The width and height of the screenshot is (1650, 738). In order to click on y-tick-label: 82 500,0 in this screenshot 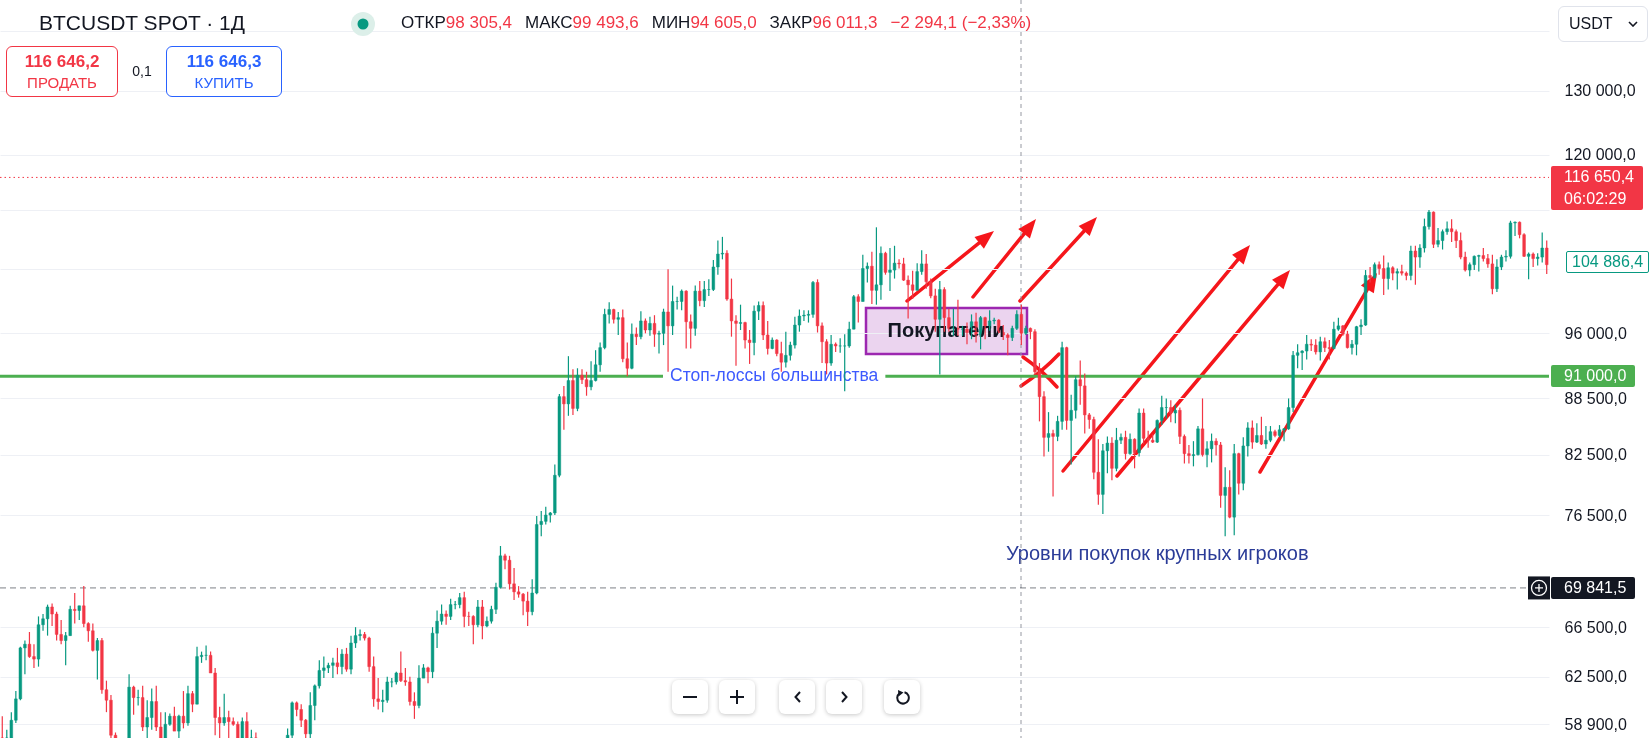, I will do `click(1595, 455)`.